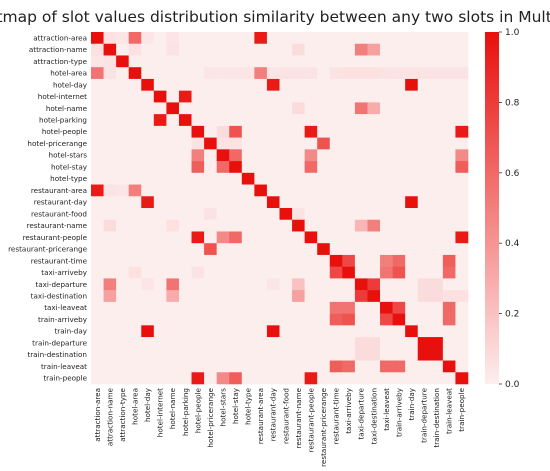 The width and height of the screenshot is (550, 471). Describe the element at coordinates (197, 410) in the screenshot. I see `x-tick-label: hotel-people` at that location.